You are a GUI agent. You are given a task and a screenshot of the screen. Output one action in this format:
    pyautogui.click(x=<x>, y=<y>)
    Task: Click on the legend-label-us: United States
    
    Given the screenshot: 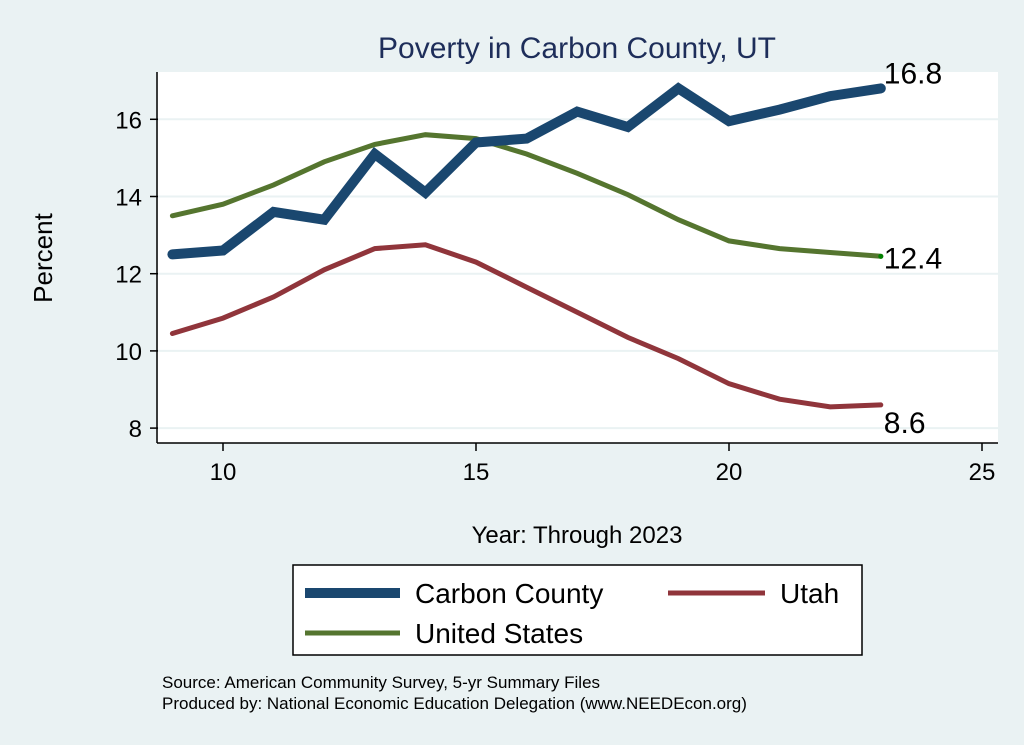 What is the action you would take?
    pyautogui.click(x=499, y=633)
    